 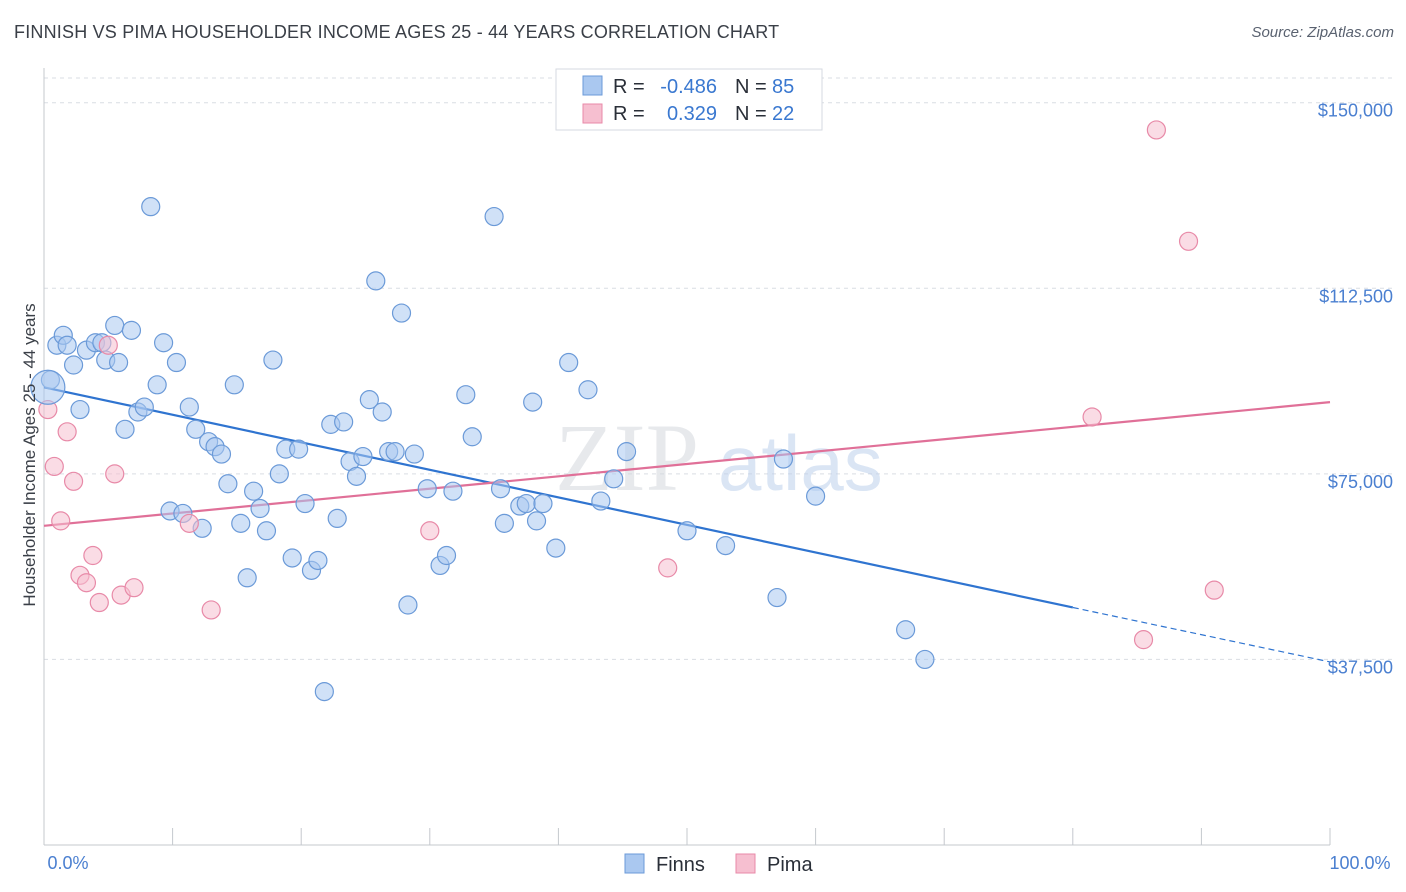 What do you see at coordinates (692, 114) in the screenshot?
I see `legend-pima-r-value: 0.329` at bounding box center [692, 114].